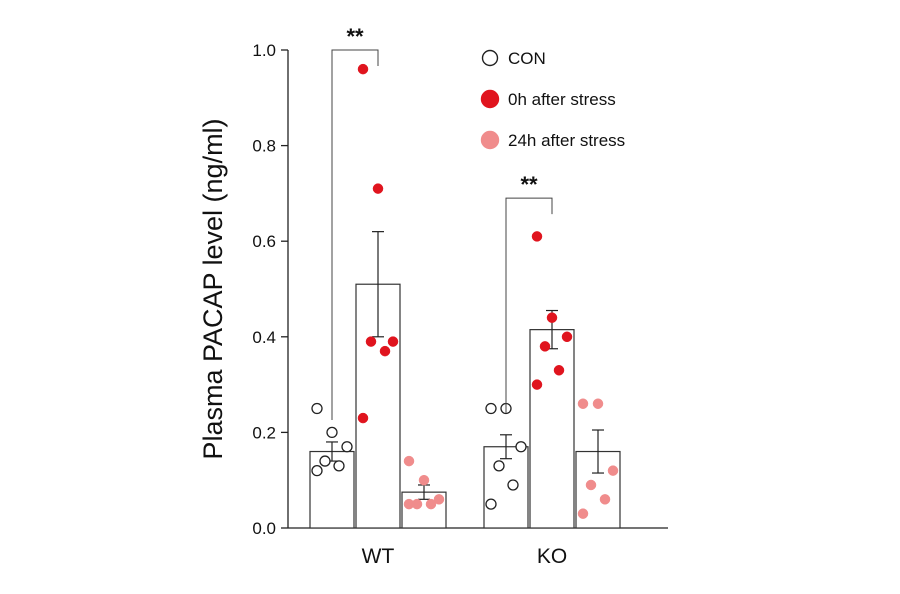  I want to click on y-tick-label: 0.8, so click(264, 146).